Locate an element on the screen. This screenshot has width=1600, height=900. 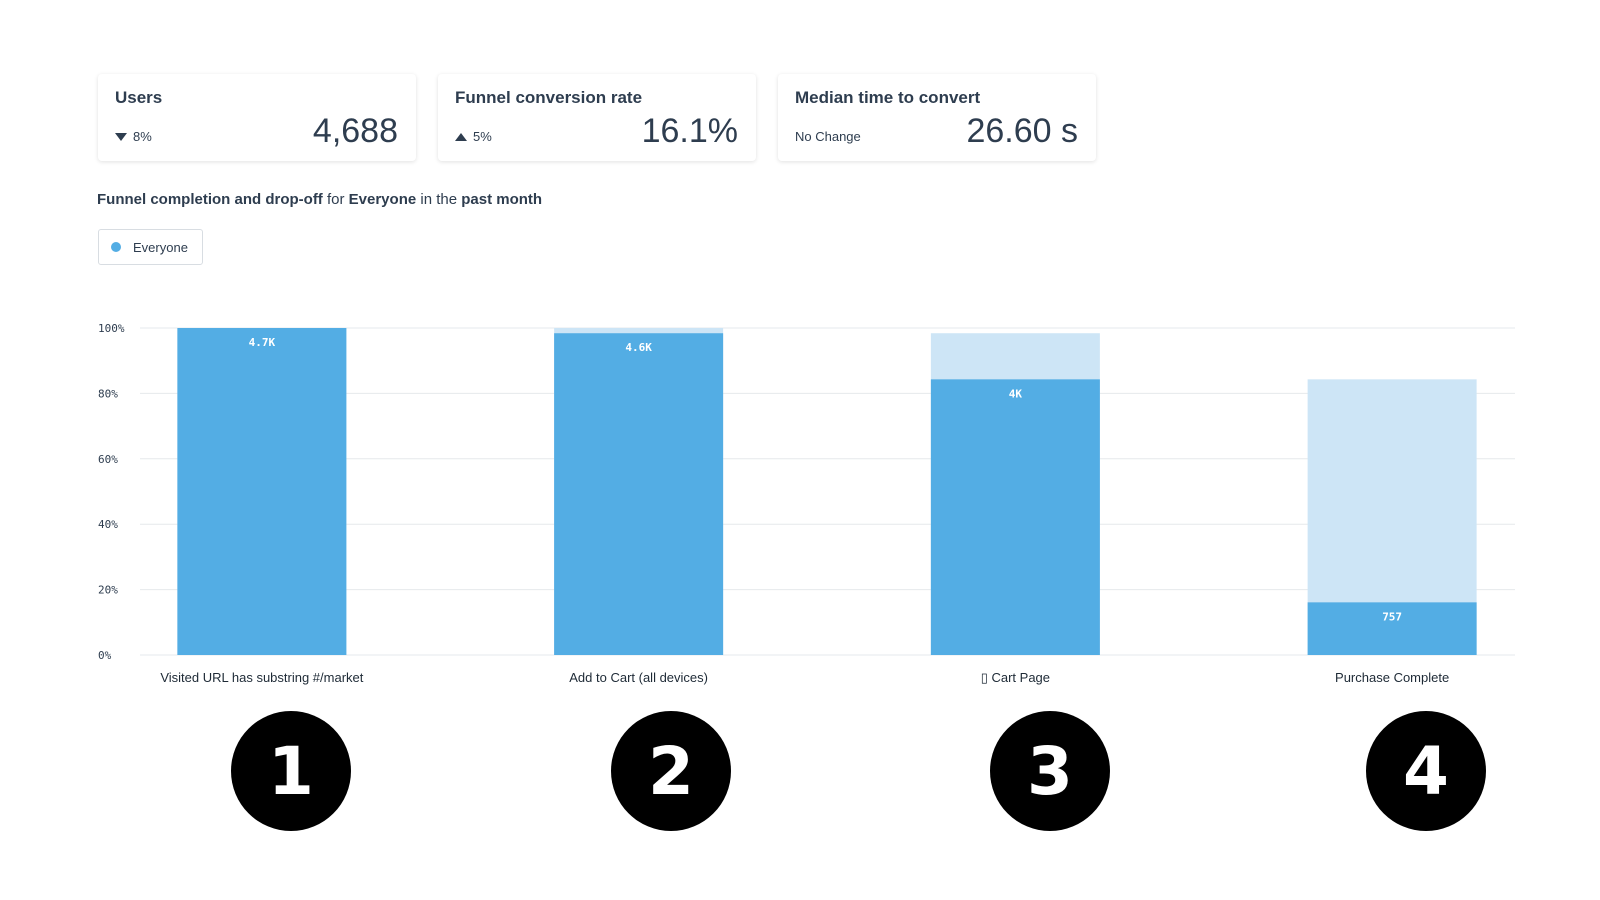
change-value: 8% is located at coordinates (142, 136).